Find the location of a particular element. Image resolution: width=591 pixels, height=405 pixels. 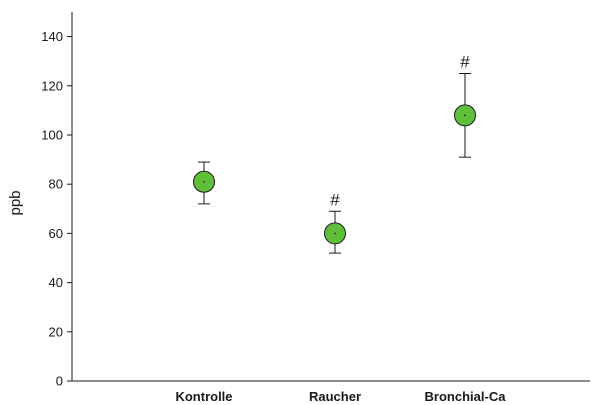

y-axis-title: ppb is located at coordinates (15, 202).